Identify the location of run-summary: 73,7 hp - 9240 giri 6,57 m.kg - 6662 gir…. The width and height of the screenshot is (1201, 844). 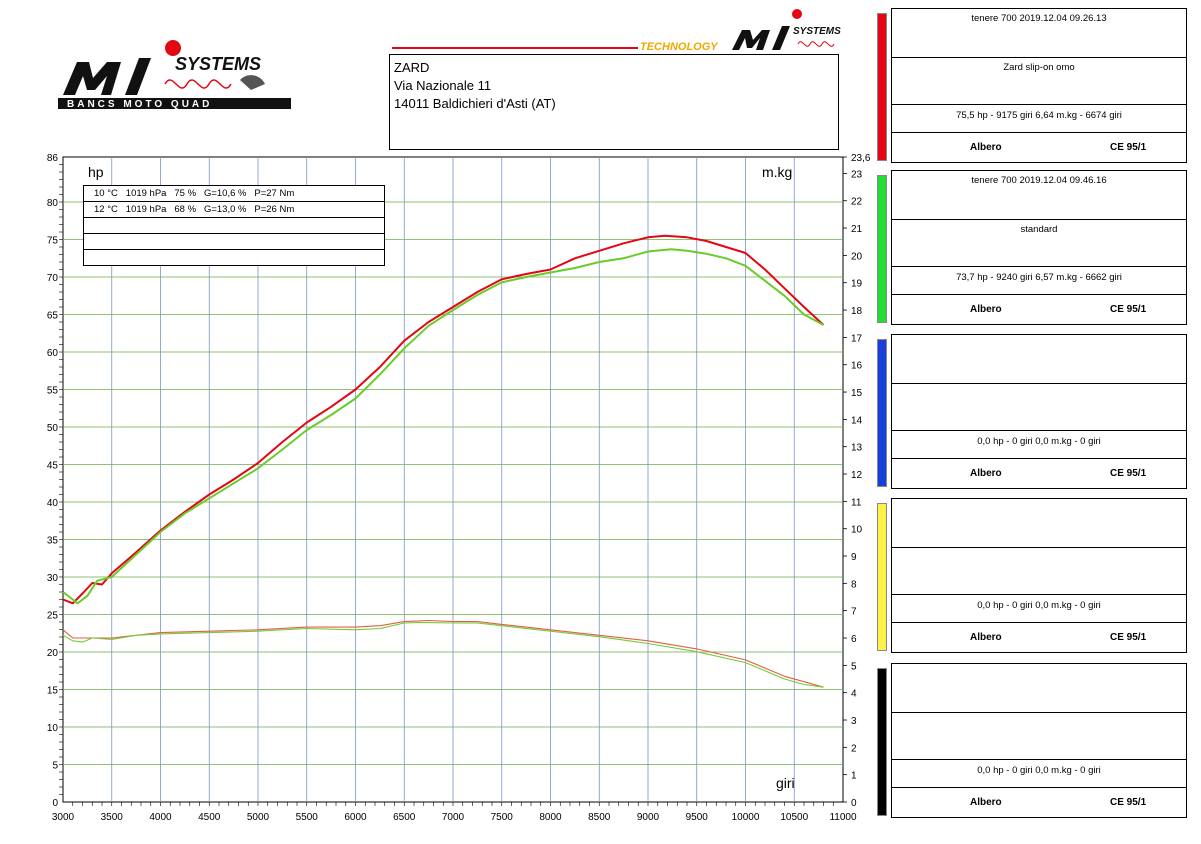
(1039, 281).